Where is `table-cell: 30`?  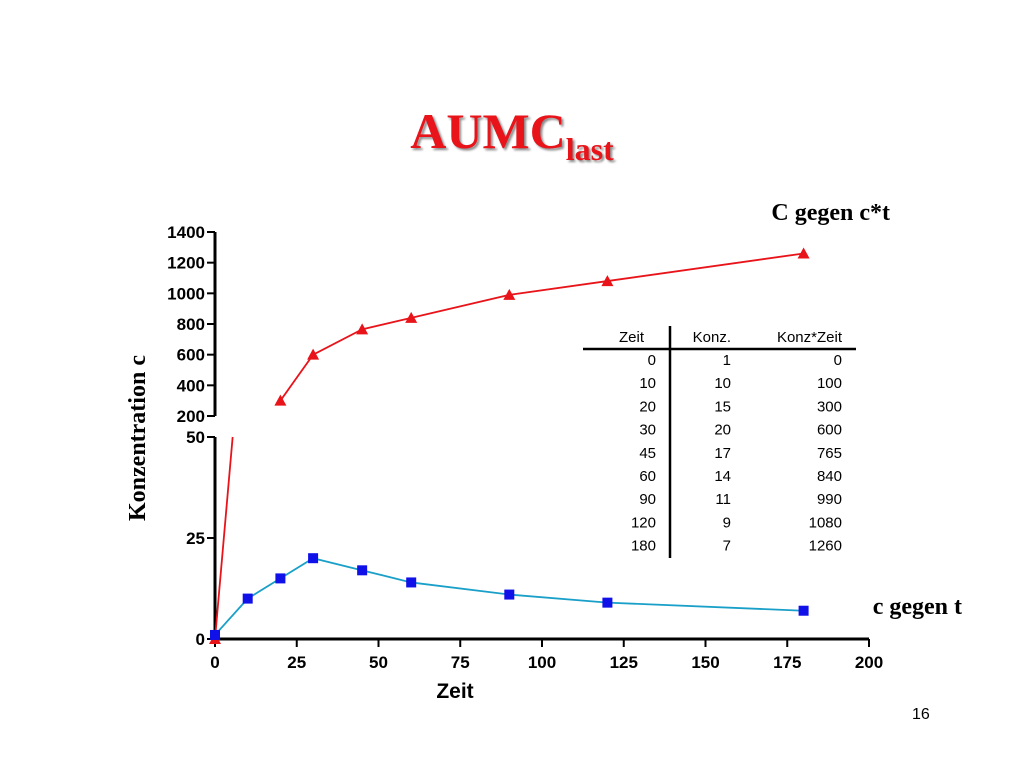
table-cell: 30 is located at coordinates (647, 430).